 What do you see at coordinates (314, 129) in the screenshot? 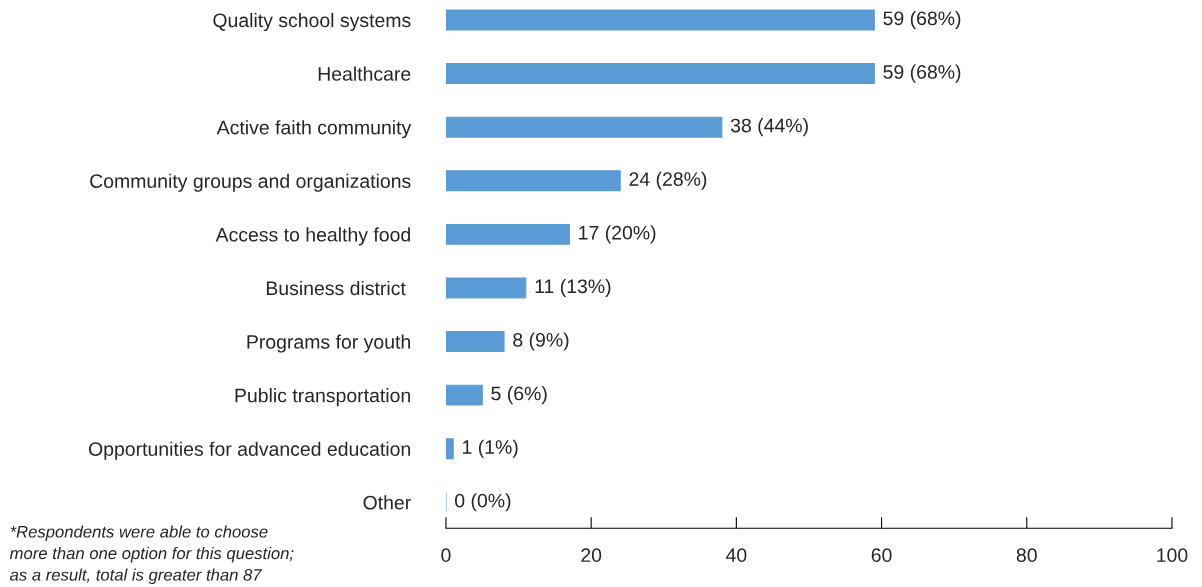
I see `y-tick-label: Active faith community` at bounding box center [314, 129].